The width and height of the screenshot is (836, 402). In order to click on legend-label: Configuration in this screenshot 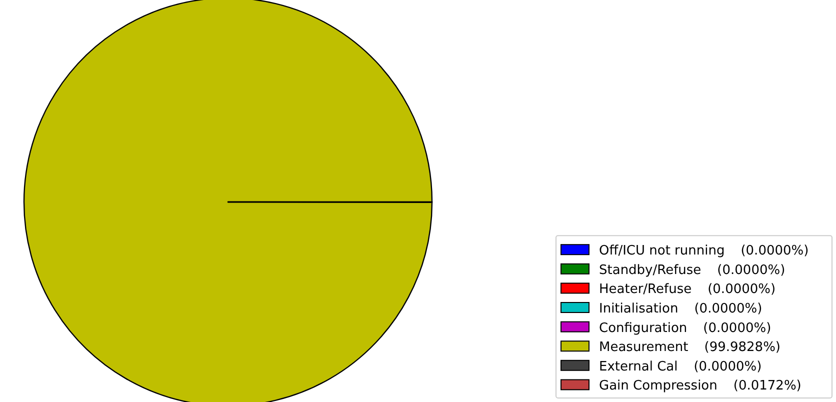, I will do `click(643, 328)`.